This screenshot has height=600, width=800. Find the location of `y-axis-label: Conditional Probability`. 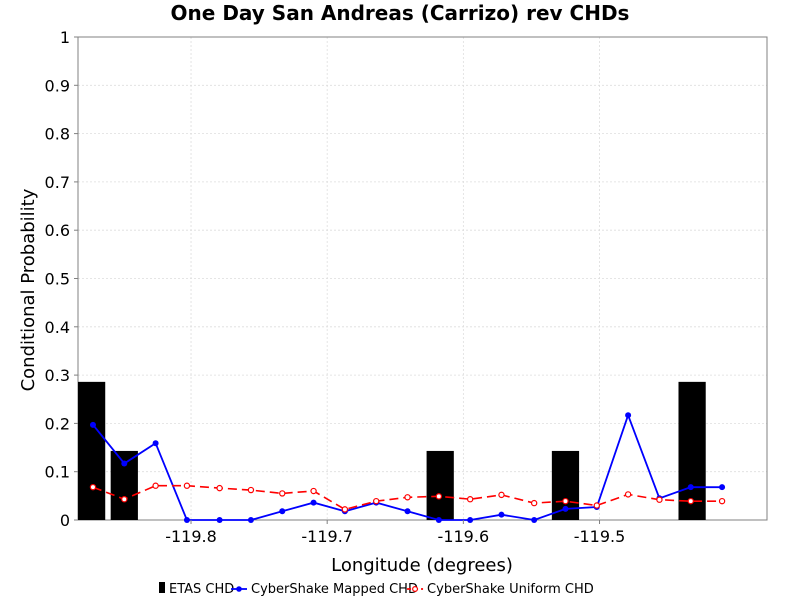

y-axis-label: Conditional Probability is located at coordinates (28, 289).